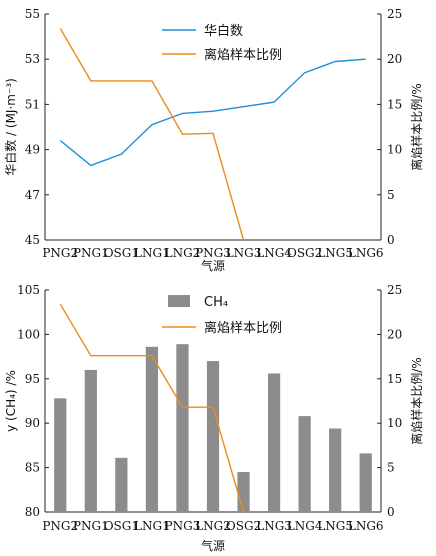 Image resolution: width=436 pixels, height=556 pixels. I want to click on chart1-wobbe-index-line, so click(212, 112).